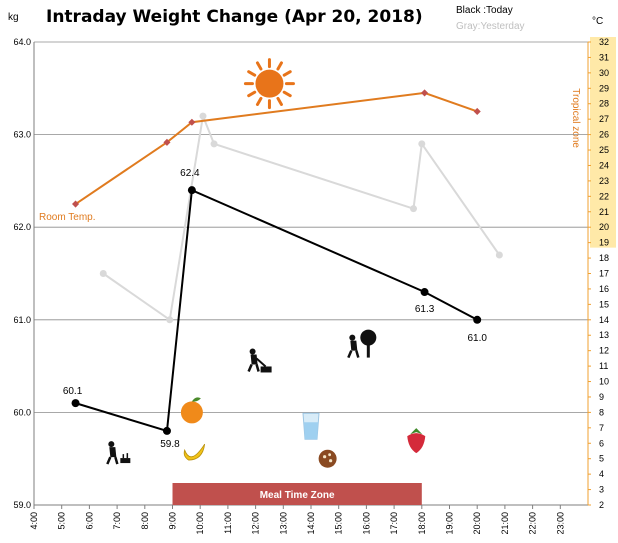 Image resolution: width=618 pixels, height=543 pixels. Describe the element at coordinates (601, 412) in the screenshot. I see `right-tick-label: 8` at that location.